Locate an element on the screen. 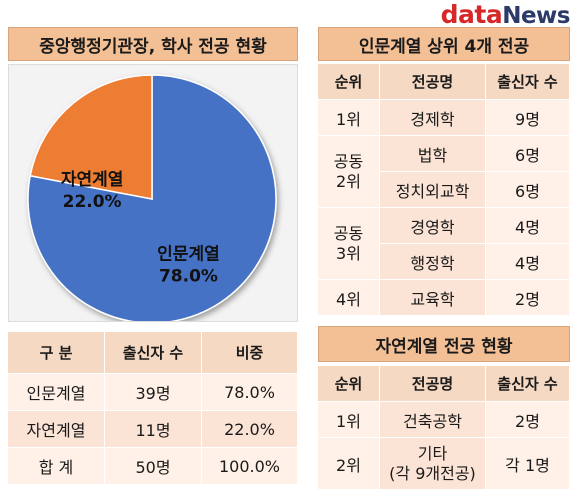  humanities-table-title: 인문계열 상위 4개 전공 is located at coordinates (444, 44).